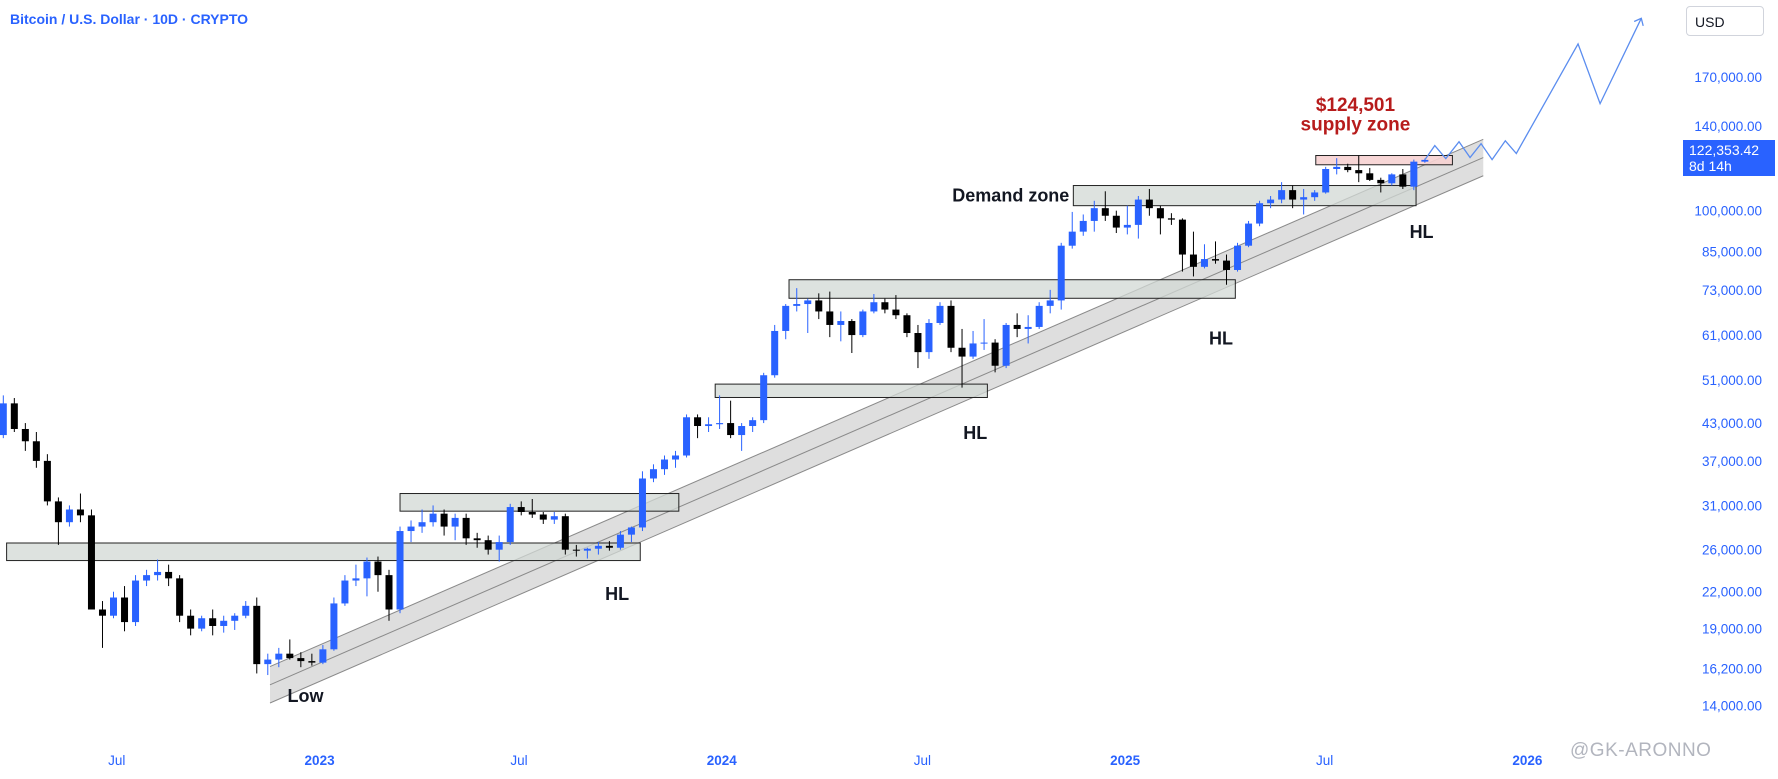 The image size is (1778, 779). Describe the element at coordinates (1732, 252) in the screenshot. I see `y-tick-label: 85,000.00` at that location.